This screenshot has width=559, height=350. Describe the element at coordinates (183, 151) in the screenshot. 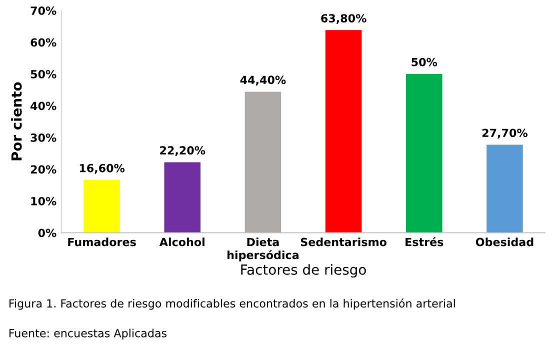

I see `data-label: 22,20%` at that location.